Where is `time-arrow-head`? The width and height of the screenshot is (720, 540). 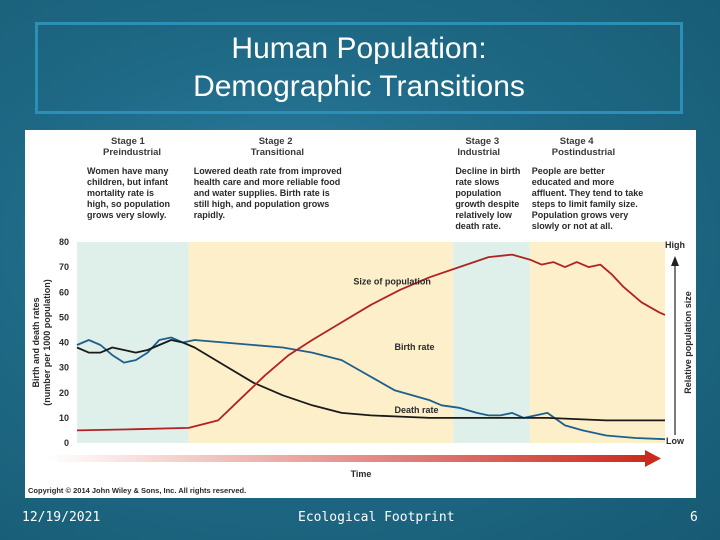
time-arrow-head is located at coordinates (653, 458).